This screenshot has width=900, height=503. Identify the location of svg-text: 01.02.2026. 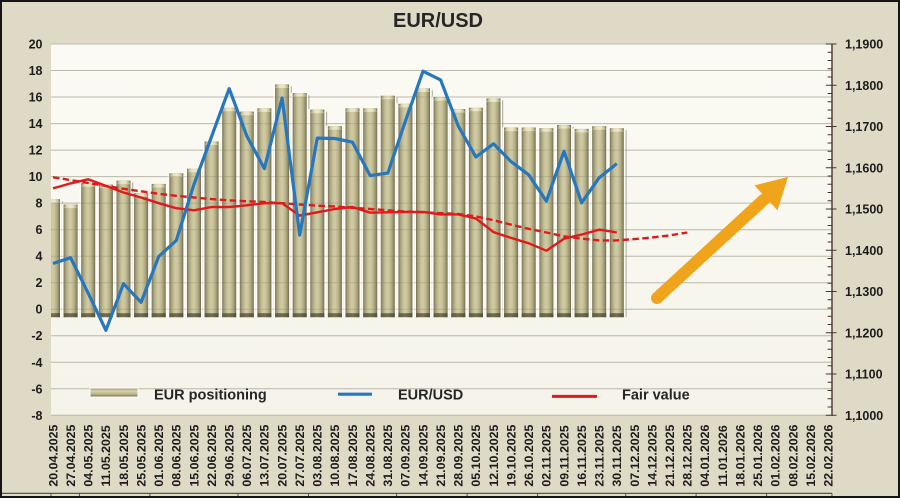
(776, 455).